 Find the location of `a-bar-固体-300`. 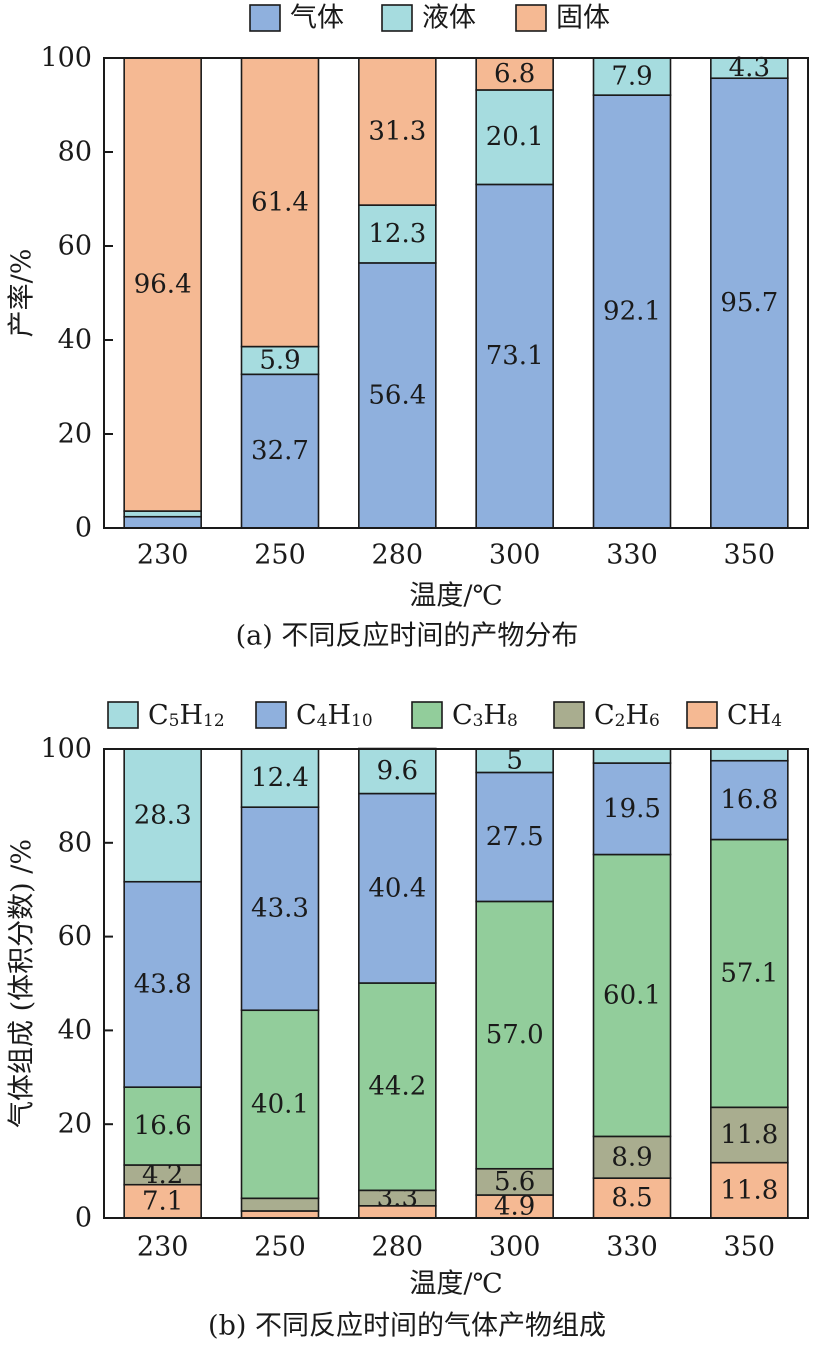

a-bar-固体-300 is located at coordinates (514, 74).